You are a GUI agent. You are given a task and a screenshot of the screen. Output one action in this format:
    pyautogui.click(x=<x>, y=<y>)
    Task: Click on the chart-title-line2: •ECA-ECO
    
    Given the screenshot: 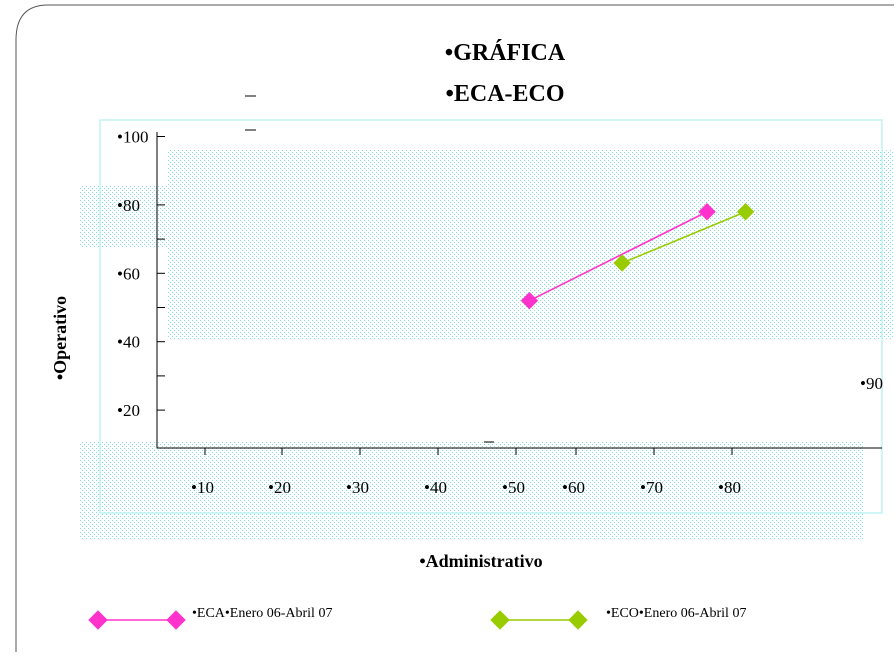 What is the action you would take?
    pyautogui.click(x=504, y=94)
    